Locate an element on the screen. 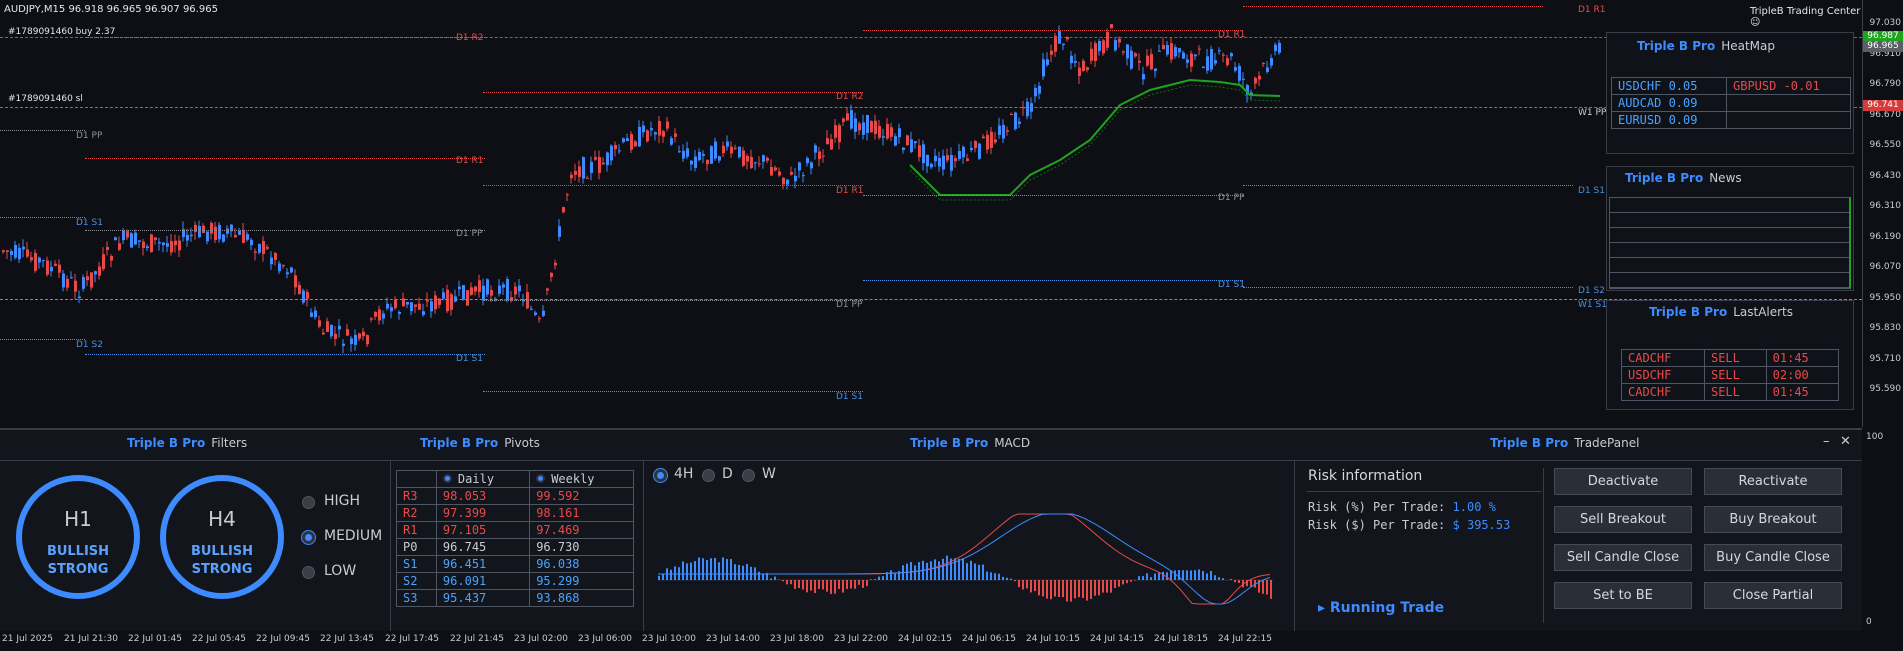 This screenshot has height=651, width=1903. heatmap-row: AUDCAD 0.09 is located at coordinates (1731, 103).